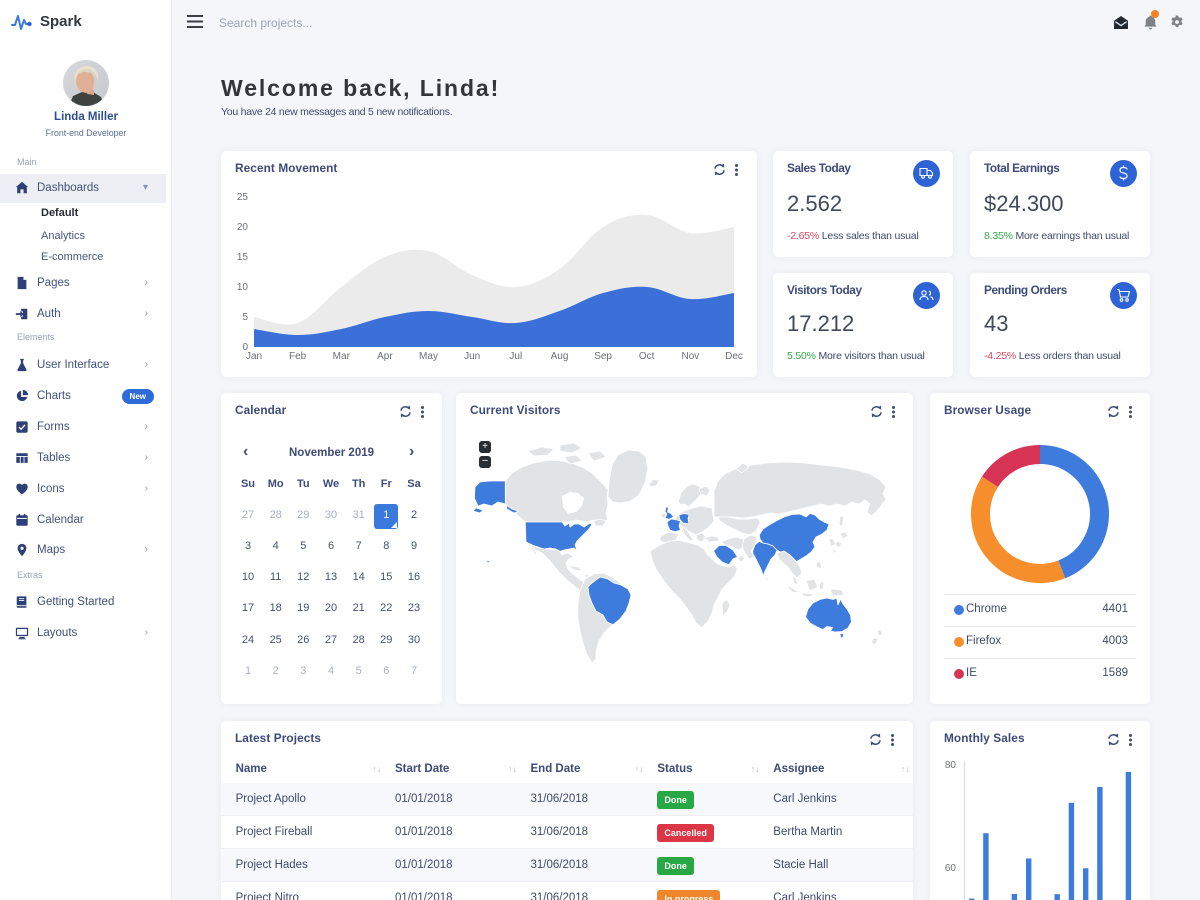  I want to click on svg-text: May, so click(428, 356).